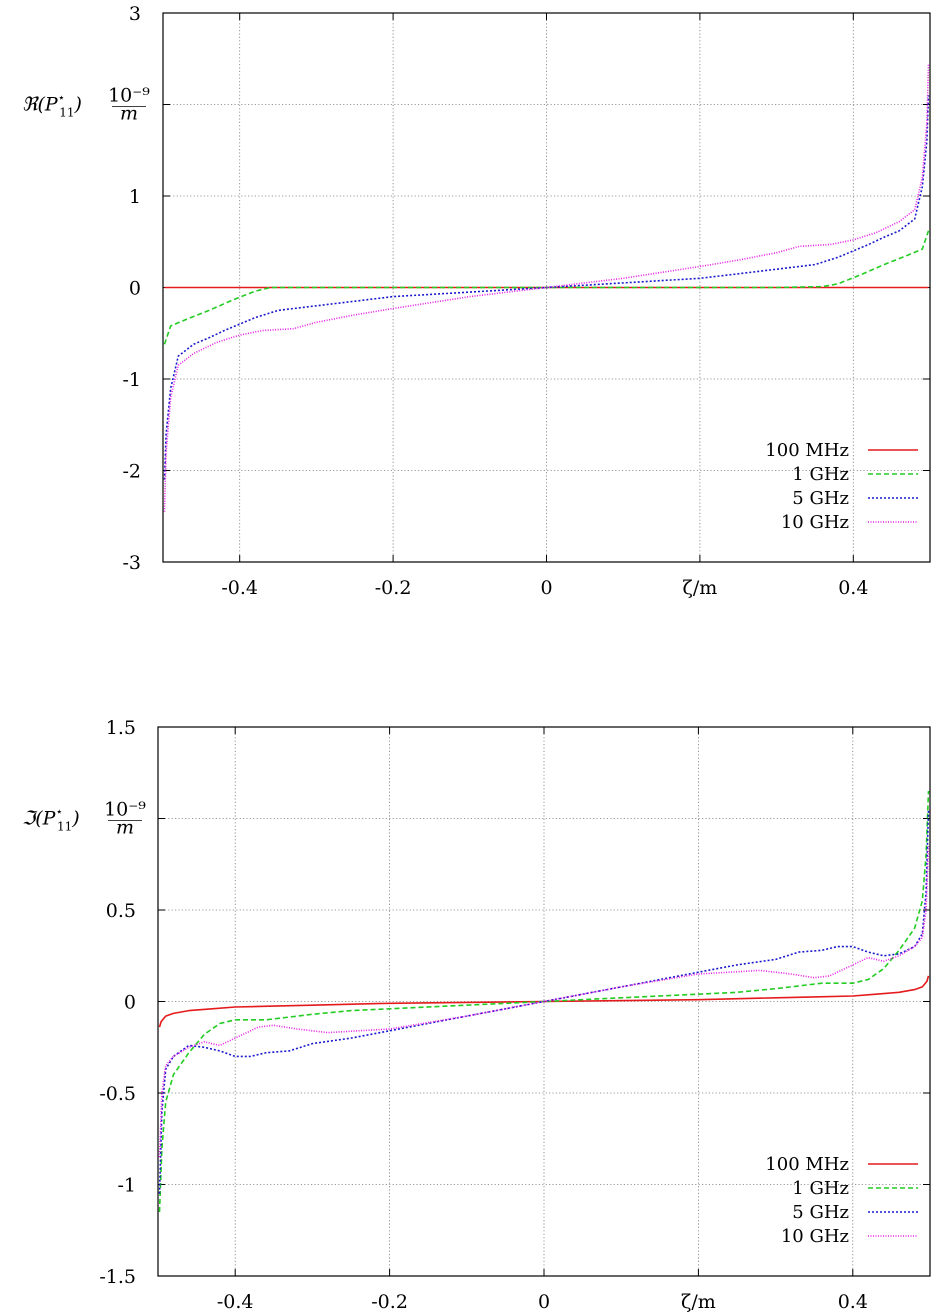 The width and height of the screenshot is (935, 1316). I want to click on y-tick-label: -1.5, so click(117, 1277).